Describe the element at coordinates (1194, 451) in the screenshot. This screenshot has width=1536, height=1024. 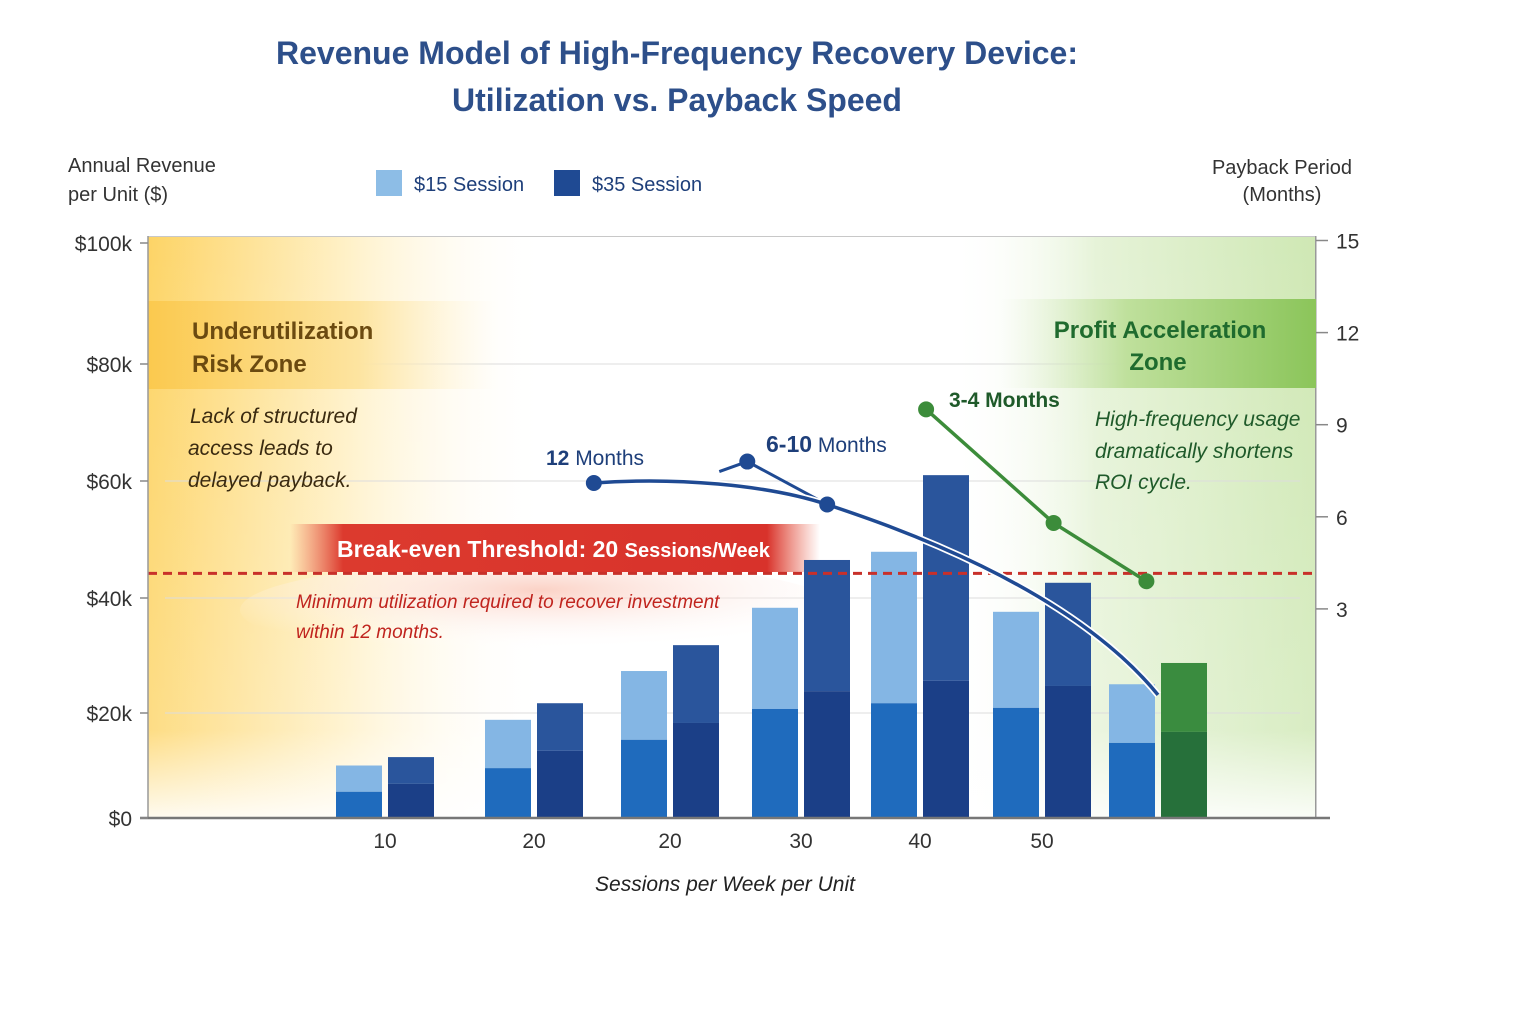
I see `profit-note-2: dramatically shortens` at that location.